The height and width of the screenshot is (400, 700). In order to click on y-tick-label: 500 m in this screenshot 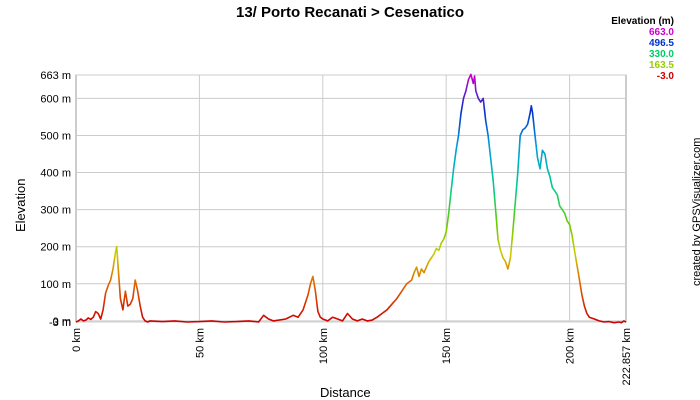, I will do `click(55, 136)`.